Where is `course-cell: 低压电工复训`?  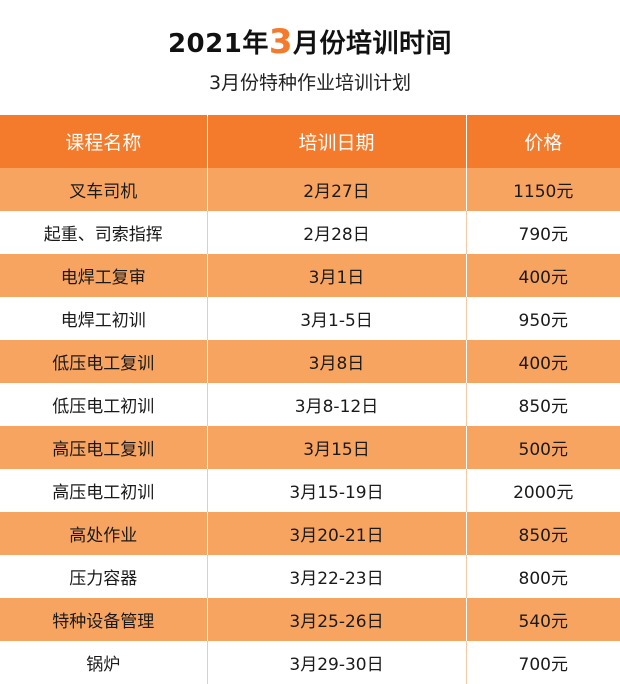
course-cell: 低压电工复训 is located at coordinates (103, 361).